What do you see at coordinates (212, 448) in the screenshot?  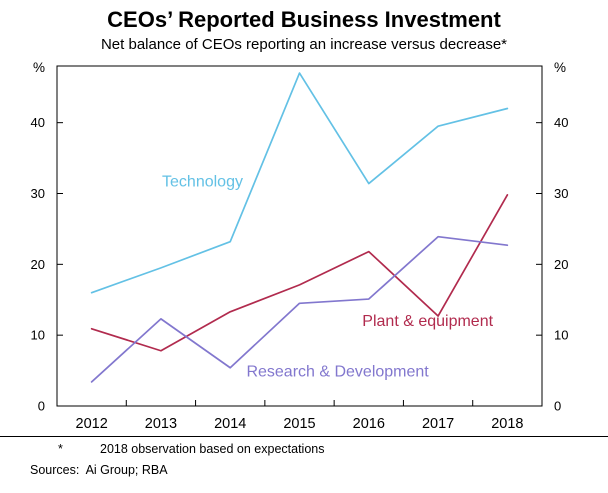 I see `footnote-text: 2018 observation based on expectations` at bounding box center [212, 448].